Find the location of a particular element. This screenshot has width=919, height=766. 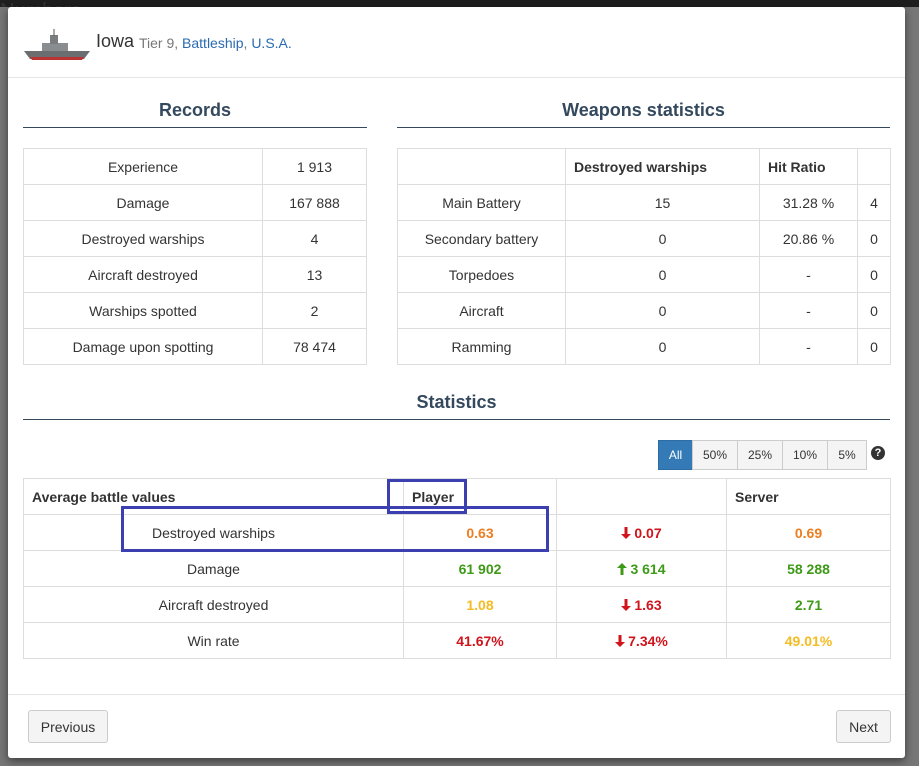

table-cell: 31.28 % is located at coordinates (808, 202).